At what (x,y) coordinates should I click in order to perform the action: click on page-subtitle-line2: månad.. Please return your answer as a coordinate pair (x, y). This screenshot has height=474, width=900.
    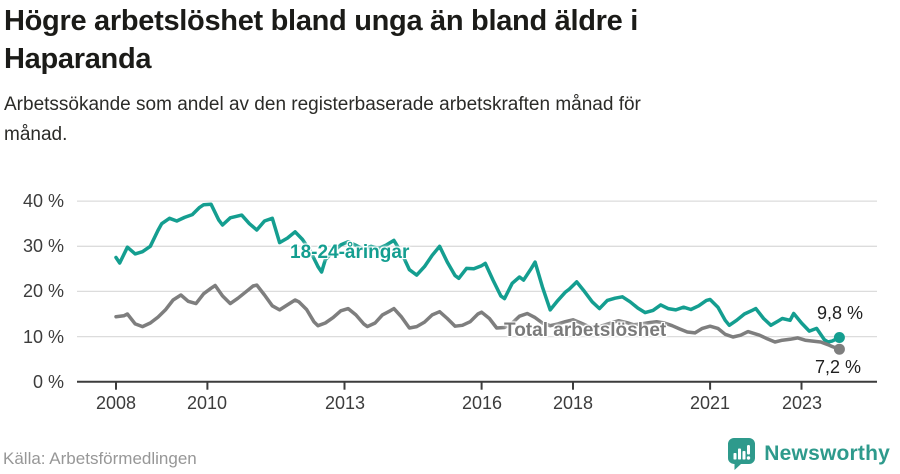
    Looking at the image, I should click on (36, 134).